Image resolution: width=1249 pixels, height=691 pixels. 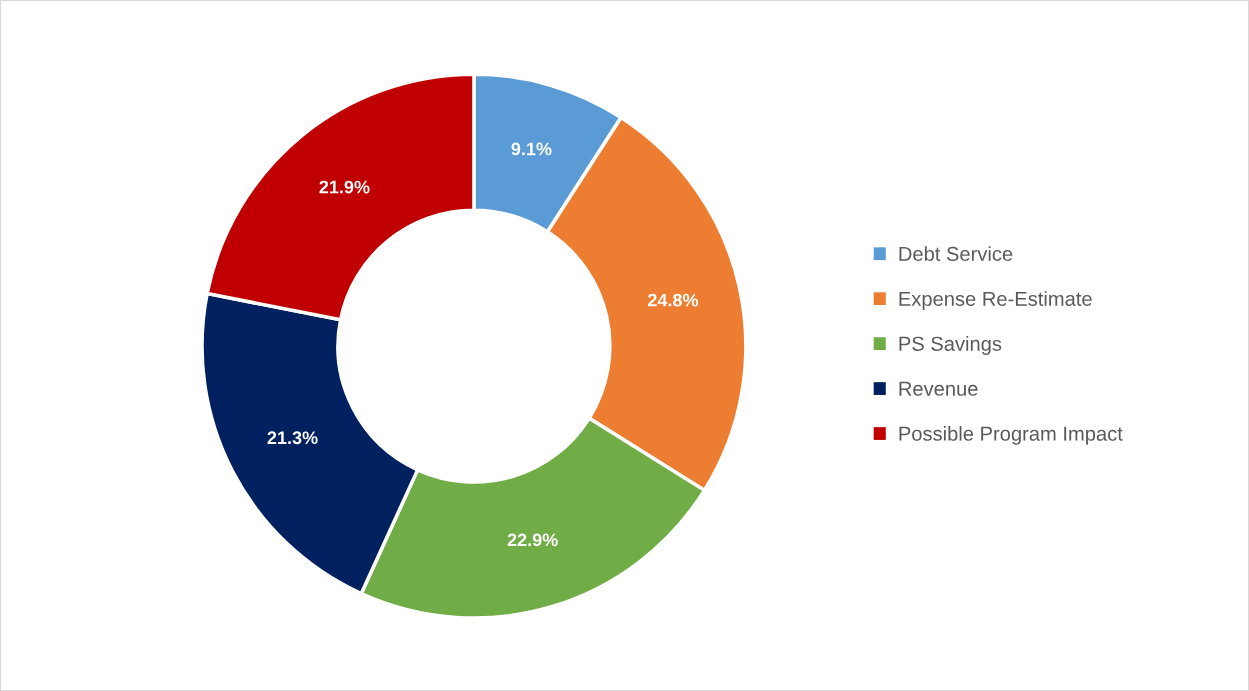 What do you see at coordinates (956, 253) in the screenshot?
I see `legend-label: Debt Service` at bounding box center [956, 253].